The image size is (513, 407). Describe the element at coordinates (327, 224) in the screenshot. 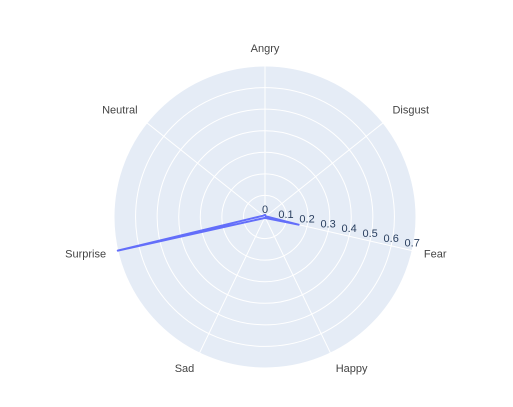

I see `radial-tick-label: 0.3` at that location.